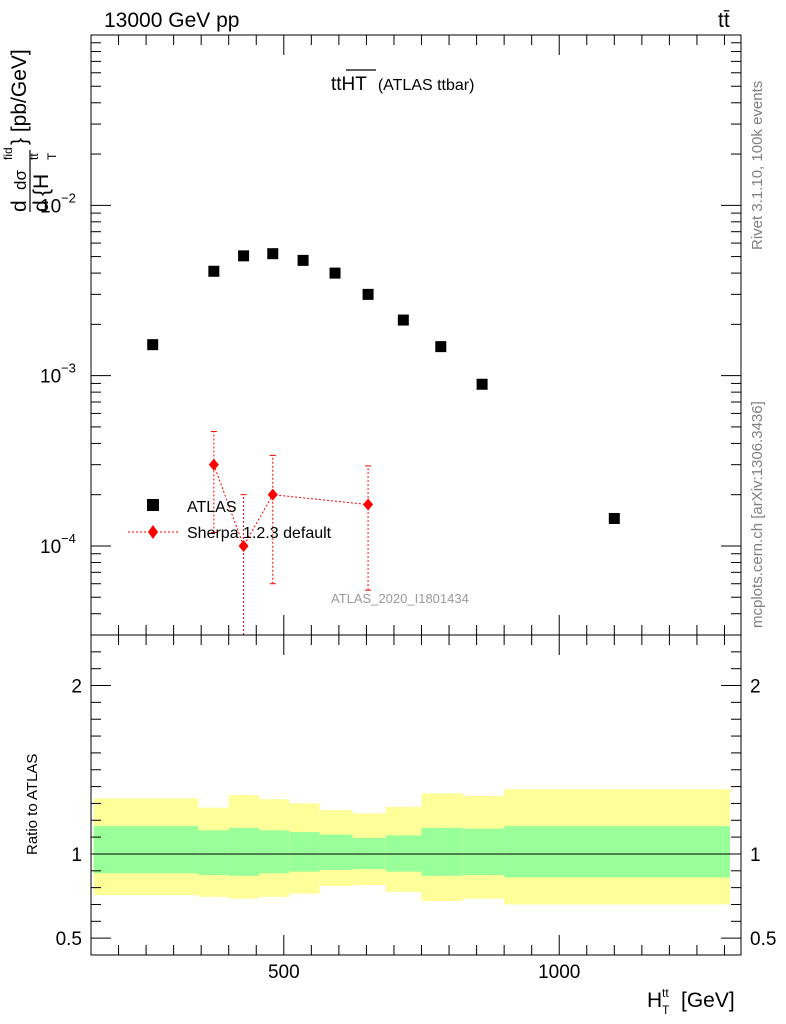 The height and width of the screenshot is (1024, 786). What do you see at coordinates (724, 20) in the screenshot?
I see `process-label: tt̄` at bounding box center [724, 20].